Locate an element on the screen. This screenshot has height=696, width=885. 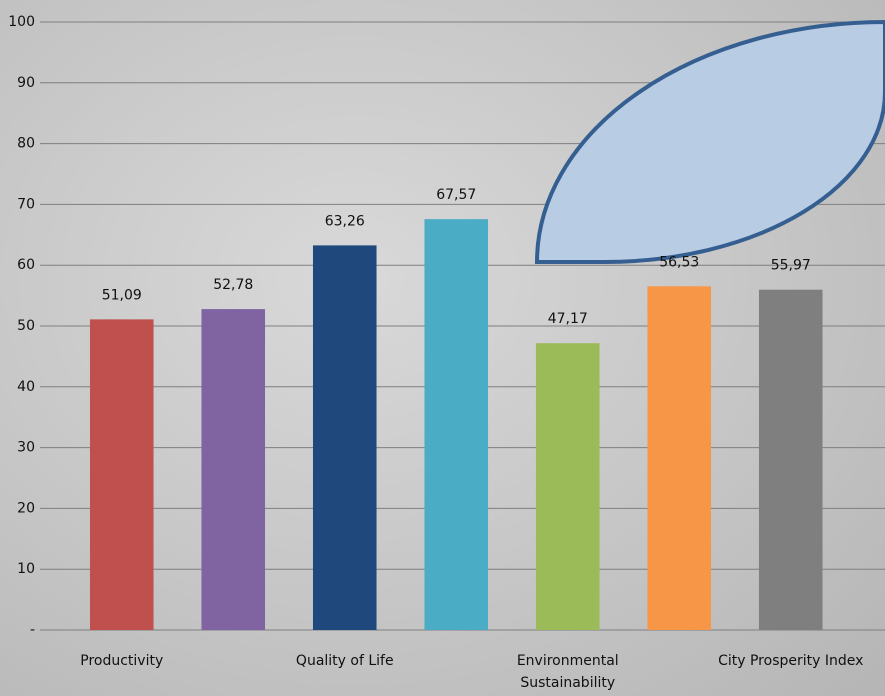
y-tick-label: 20 is located at coordinates (26, 508).